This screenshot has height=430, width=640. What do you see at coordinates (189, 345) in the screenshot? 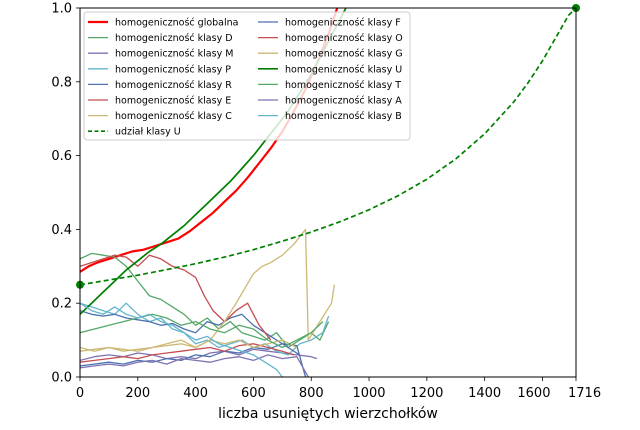
I see `series-line-homogenicznosc-klasy-g` at bounding box center [189, 345].